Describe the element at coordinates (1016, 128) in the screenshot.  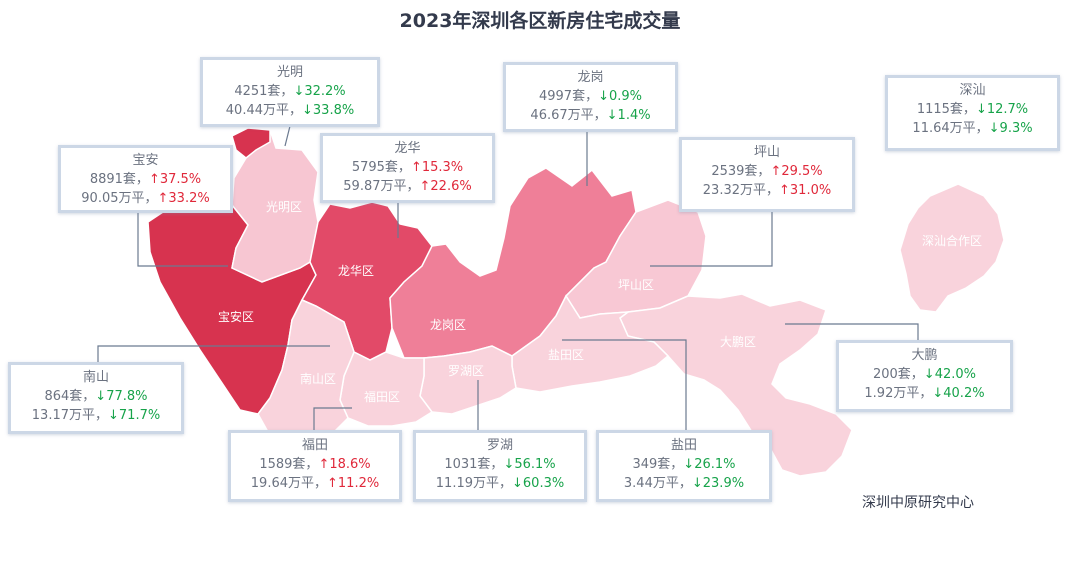
I see `area-change: 9.3%` at that location.